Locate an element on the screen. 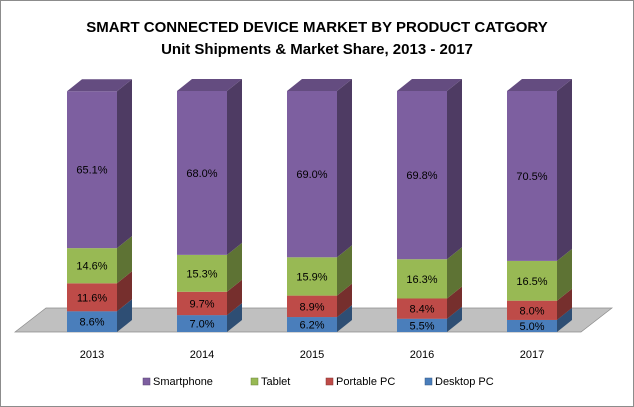 The width and height of the screenshot is (634, 407). legend-item-tablet: Tablet is located at coordinates (270, 382).